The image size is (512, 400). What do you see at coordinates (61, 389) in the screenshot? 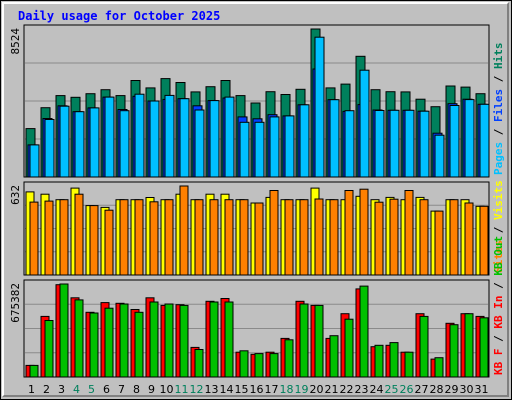
I see `day-label: 3` at bounding box center [61, 389].